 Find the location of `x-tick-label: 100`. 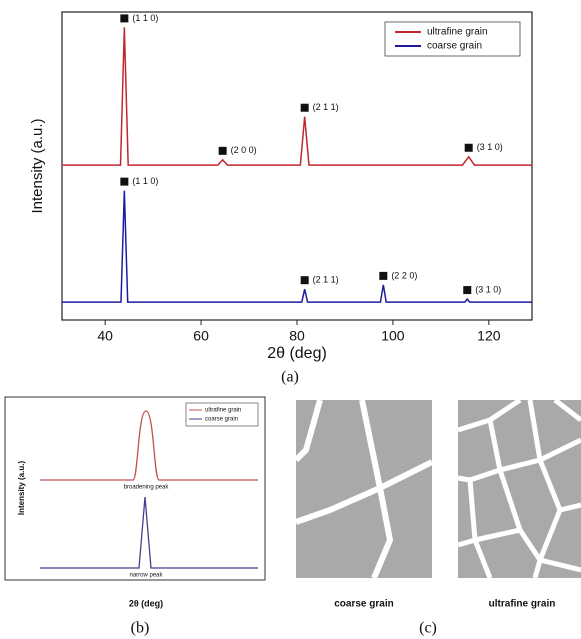

x-tick-label: 100 is located at coordinates (393, 336).